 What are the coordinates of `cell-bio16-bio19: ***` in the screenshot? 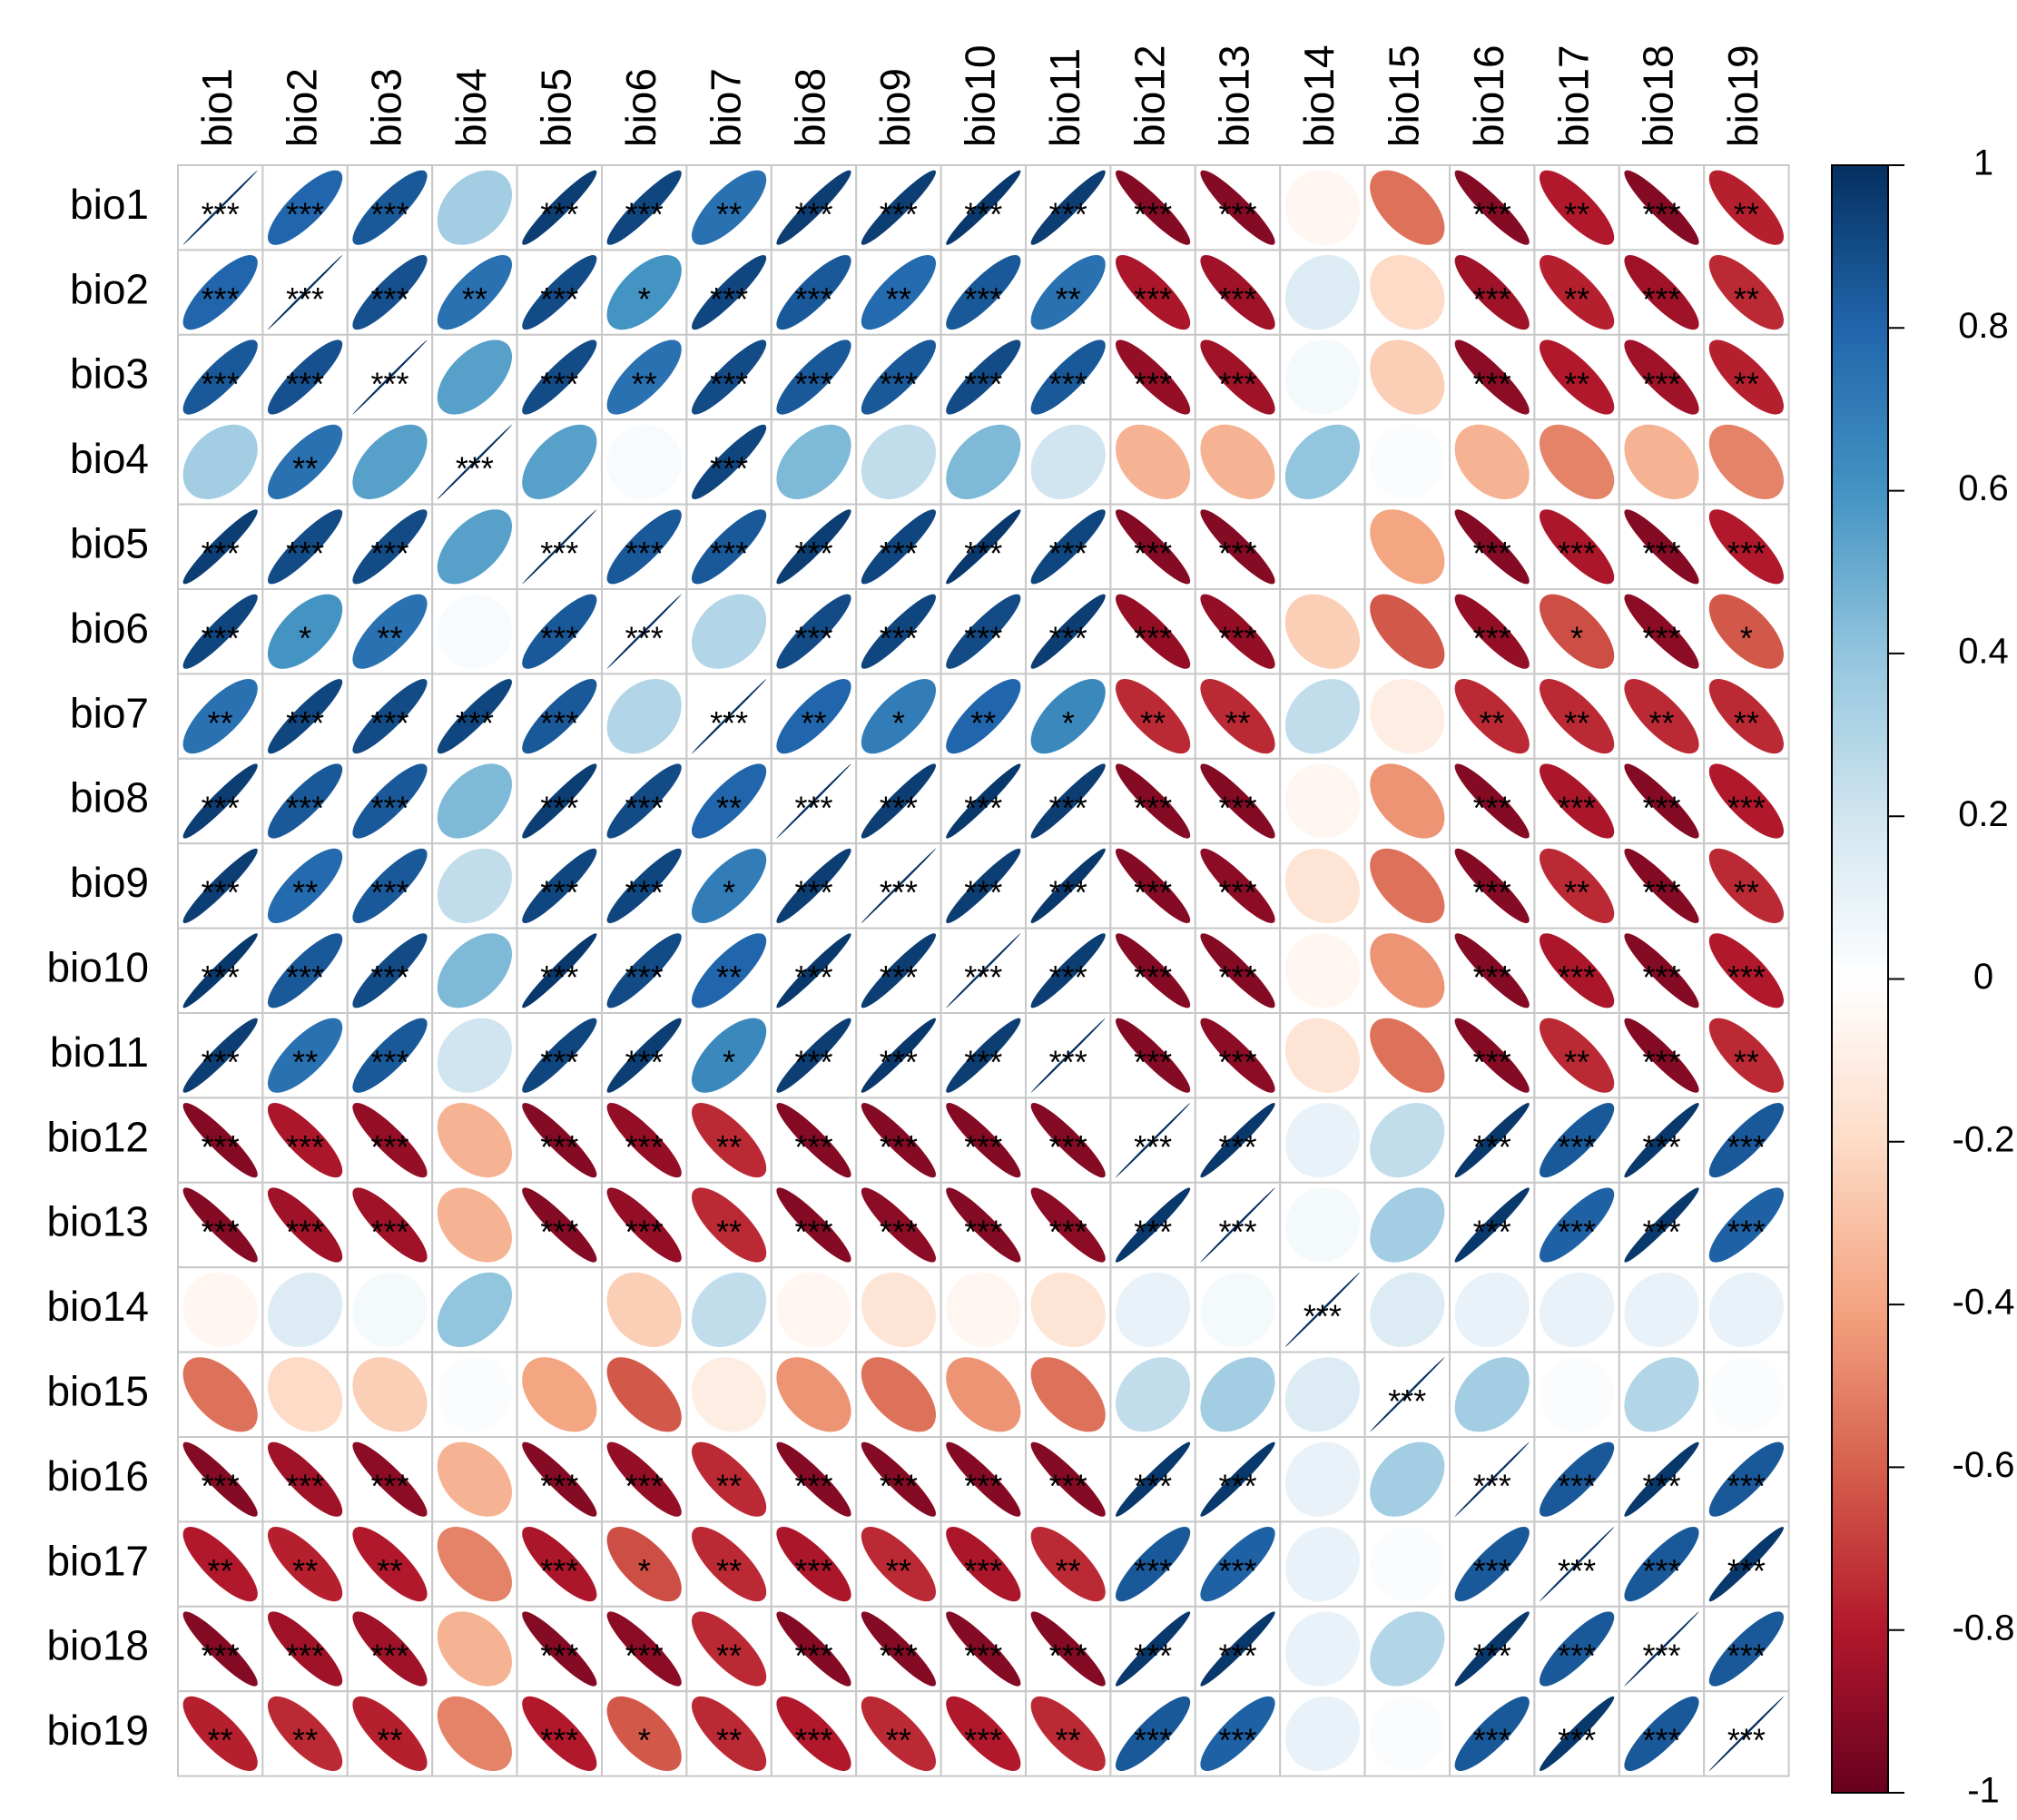 It's located at (1746, 1479).